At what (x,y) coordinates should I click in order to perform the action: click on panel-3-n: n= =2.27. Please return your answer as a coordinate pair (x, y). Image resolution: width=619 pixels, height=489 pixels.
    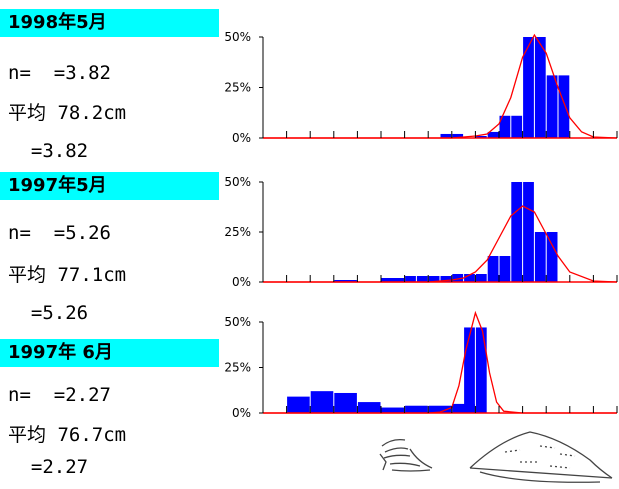
    Looking at the image, I should click on (59, 395).